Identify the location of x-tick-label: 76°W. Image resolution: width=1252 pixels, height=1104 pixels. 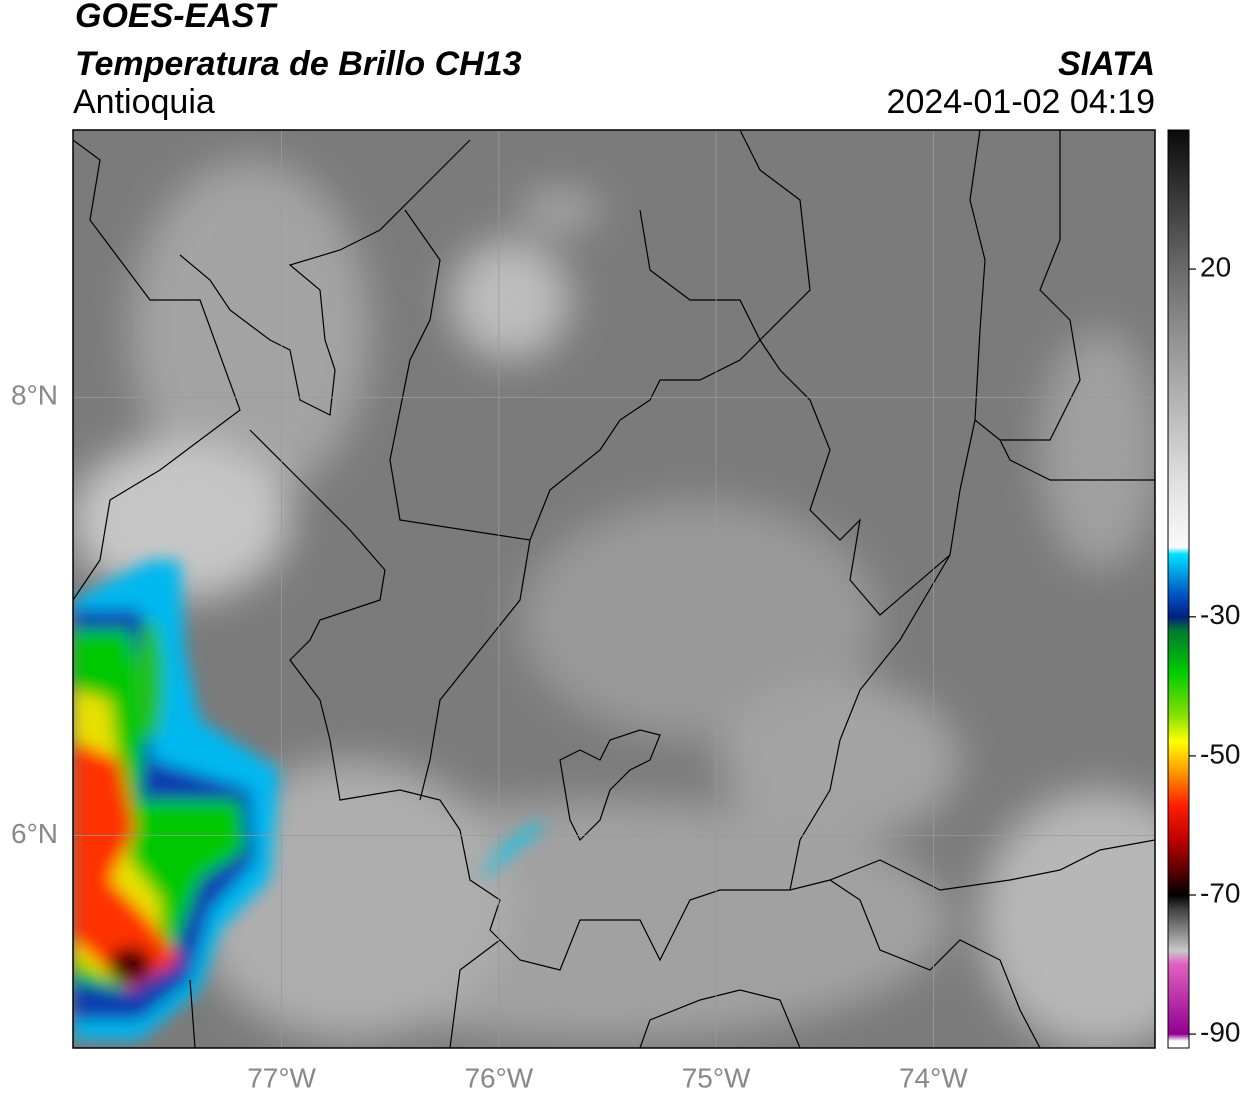
(498, 1077).